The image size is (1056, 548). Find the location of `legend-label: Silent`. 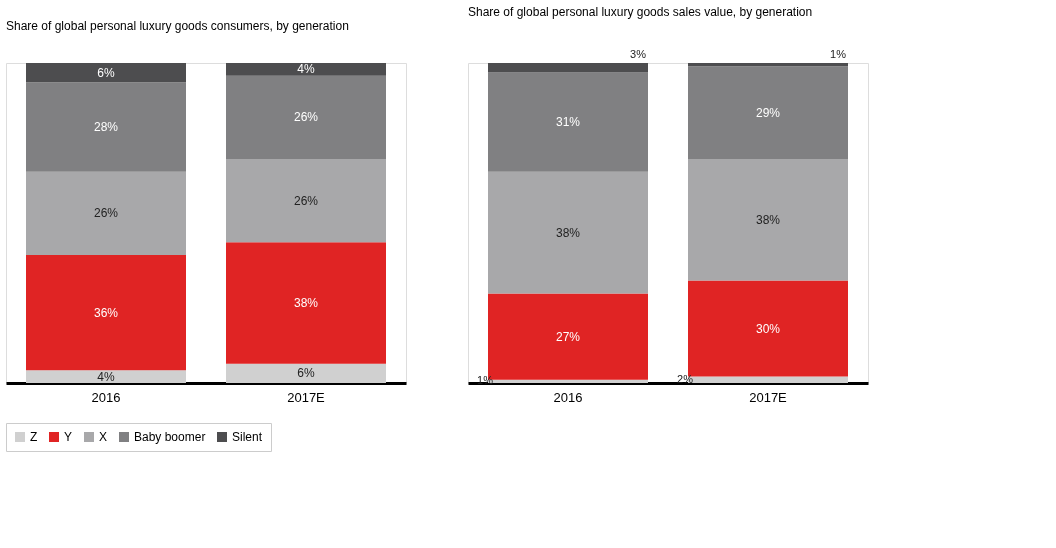

legend-label: Silent is located at coordinates (247, 437).